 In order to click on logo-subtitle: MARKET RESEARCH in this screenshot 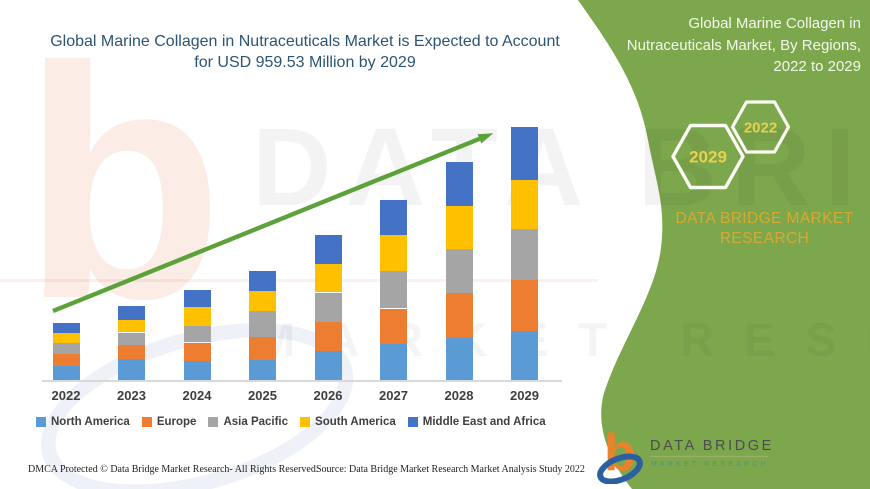, I will do `click(710, 464)`.